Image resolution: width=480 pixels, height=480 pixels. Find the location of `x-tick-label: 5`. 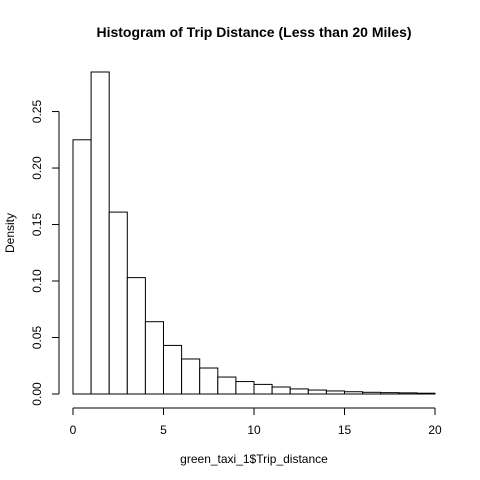

x-tick-label: 5 is located at coordinates (163, 430).